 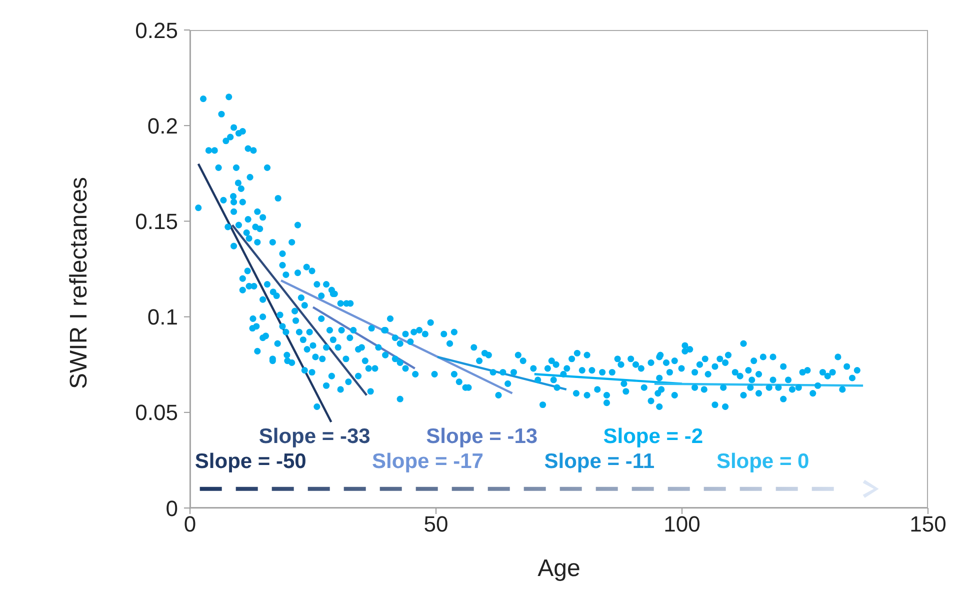 What do you see at coordinates (428, 461) in the screenshot?
I see `text: Slope = -17` at bounding box center [428, 461].